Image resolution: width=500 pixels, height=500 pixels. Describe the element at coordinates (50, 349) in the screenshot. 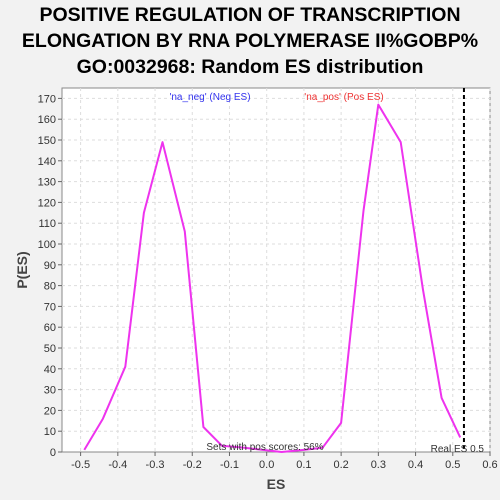

I see `y-tick-label: 50` at that location.